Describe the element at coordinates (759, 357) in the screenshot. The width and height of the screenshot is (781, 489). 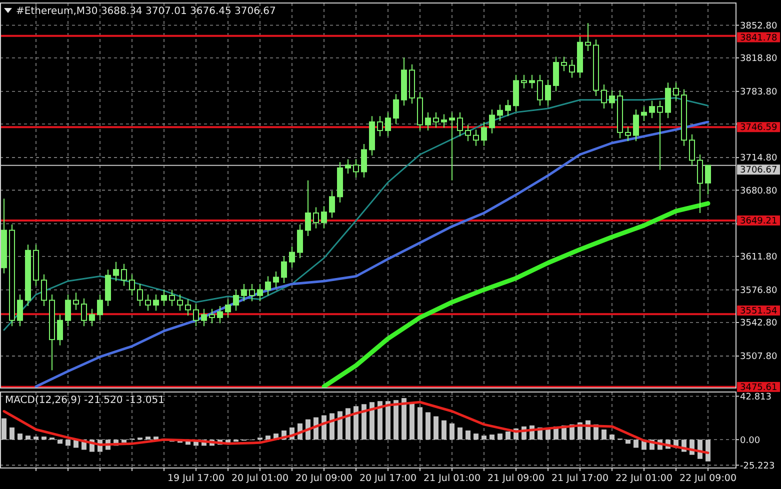
I see `y-tick-label: 3507.80` at that location.